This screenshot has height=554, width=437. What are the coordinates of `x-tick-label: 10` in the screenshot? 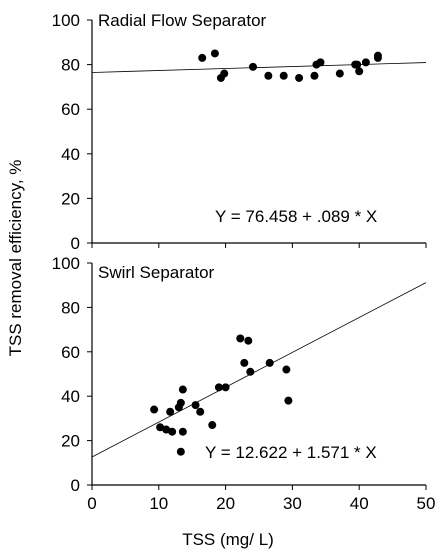 It's located at (158, 503).